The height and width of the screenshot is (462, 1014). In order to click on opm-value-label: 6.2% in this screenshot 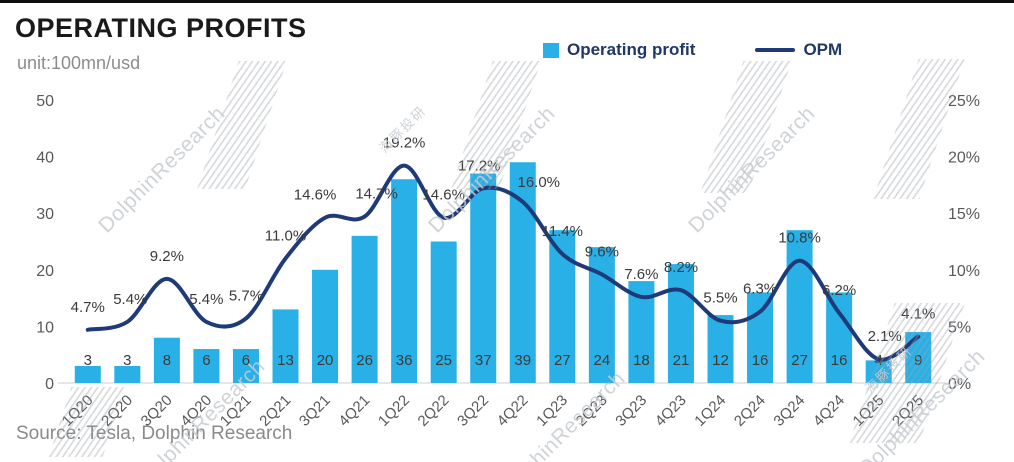, I will do `click(839, 290)`.